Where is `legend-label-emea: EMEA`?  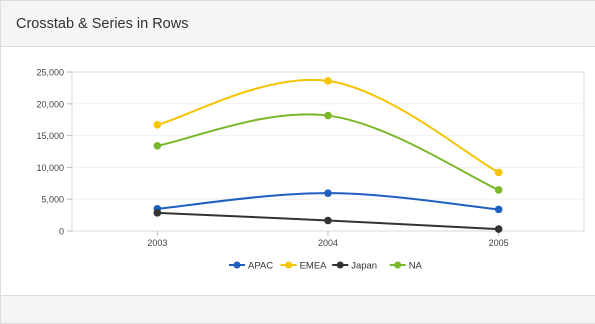
legend-label-emea: EMEA is located at coordinates (314, 266).